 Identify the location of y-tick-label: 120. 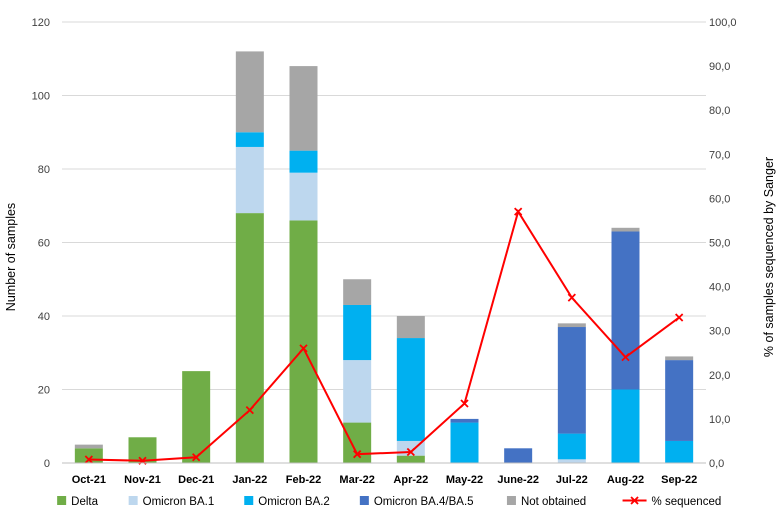
(41, 23).